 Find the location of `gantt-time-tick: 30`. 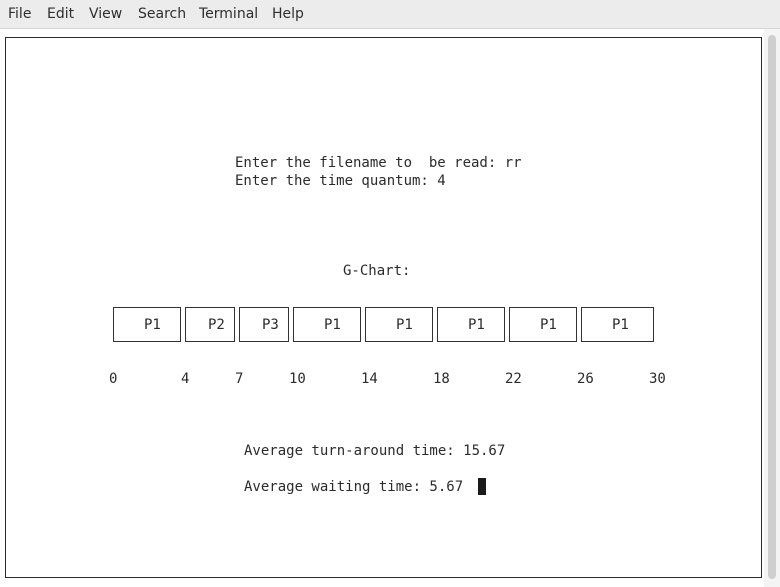

gantt-time-tick: 30 is located at coordinates (657, 379).